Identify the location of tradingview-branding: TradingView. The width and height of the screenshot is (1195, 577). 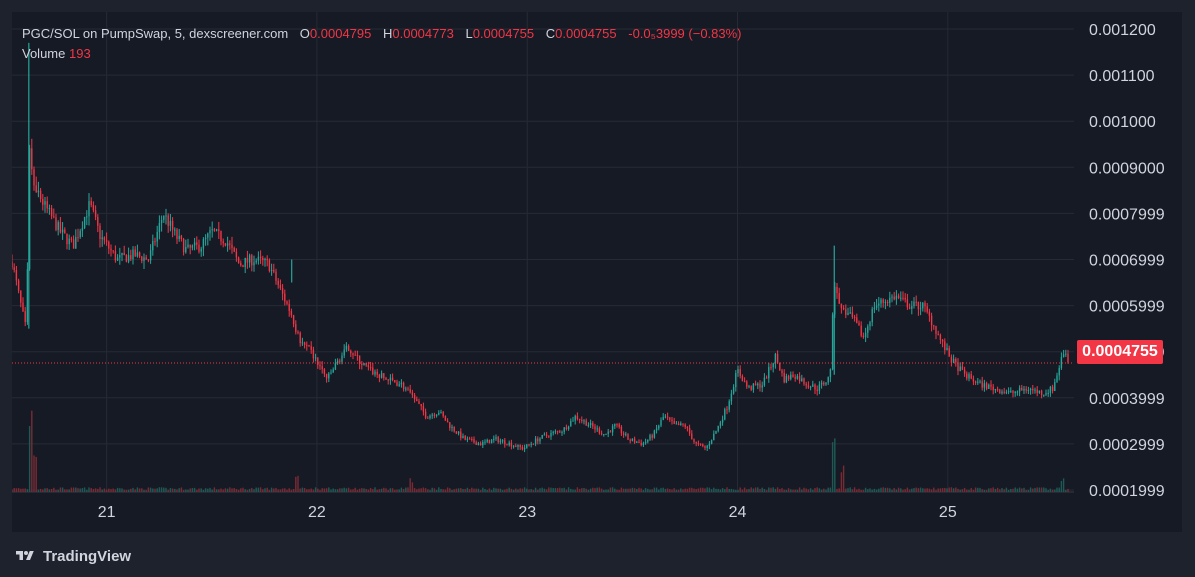
(71, 556).